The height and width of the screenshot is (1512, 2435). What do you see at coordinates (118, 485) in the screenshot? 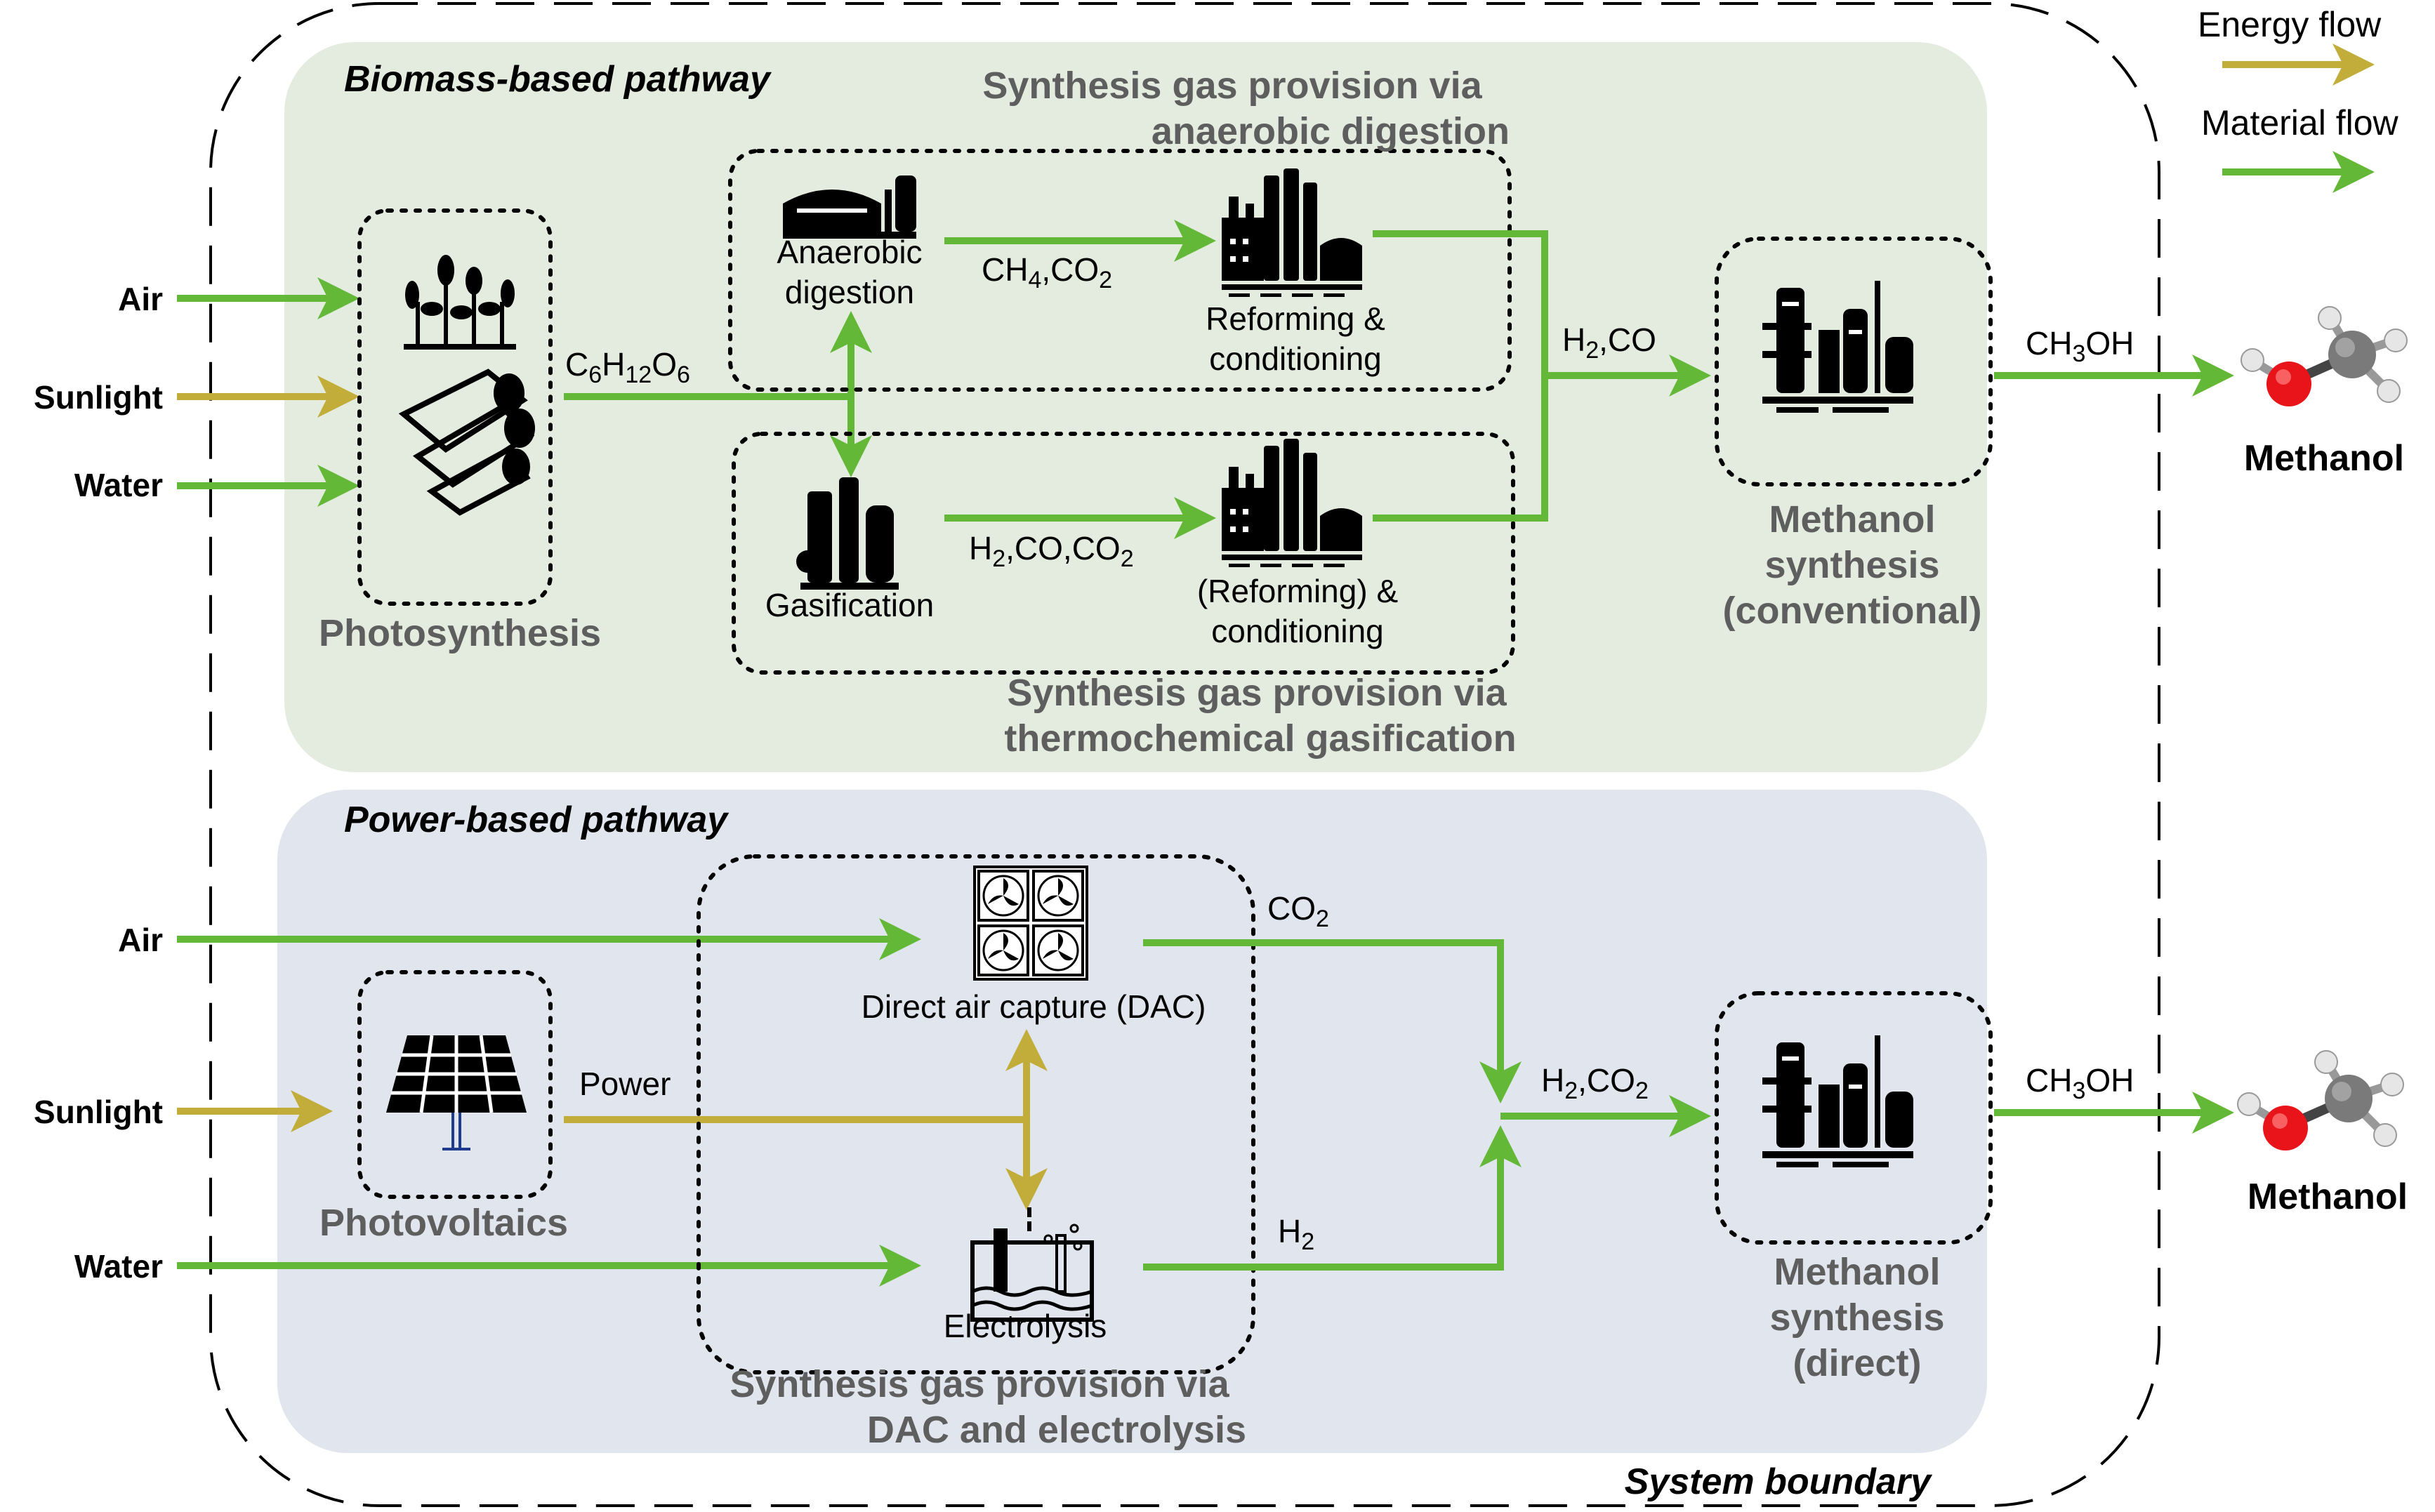
I see `biomass-input-water: Water` at bounding box center [118, 485].